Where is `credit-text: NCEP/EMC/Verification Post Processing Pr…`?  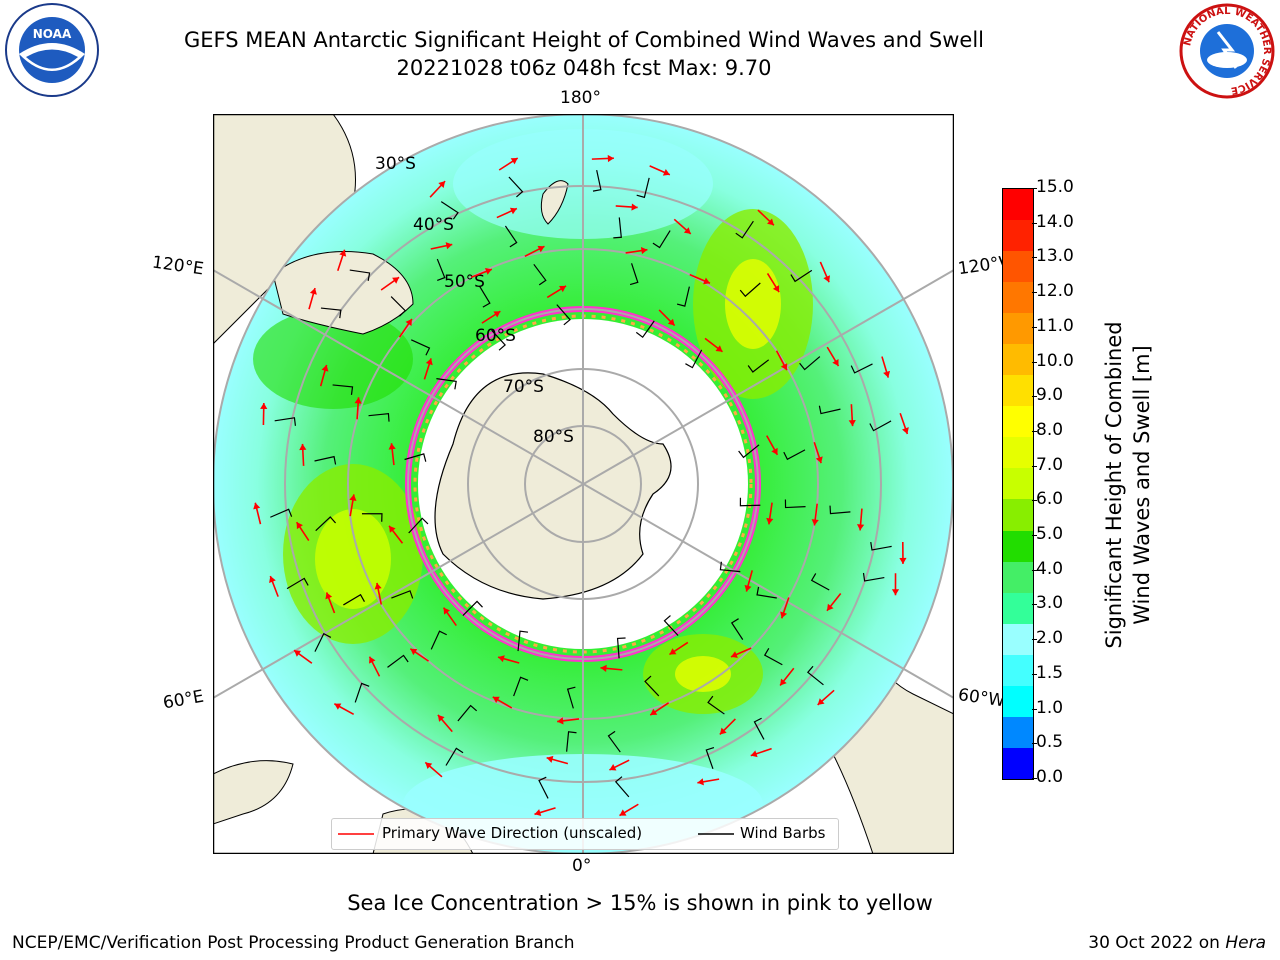
credit-text: NCEP/EMC/Verification Post Processing Pr… is located at coordinates (293, 943).